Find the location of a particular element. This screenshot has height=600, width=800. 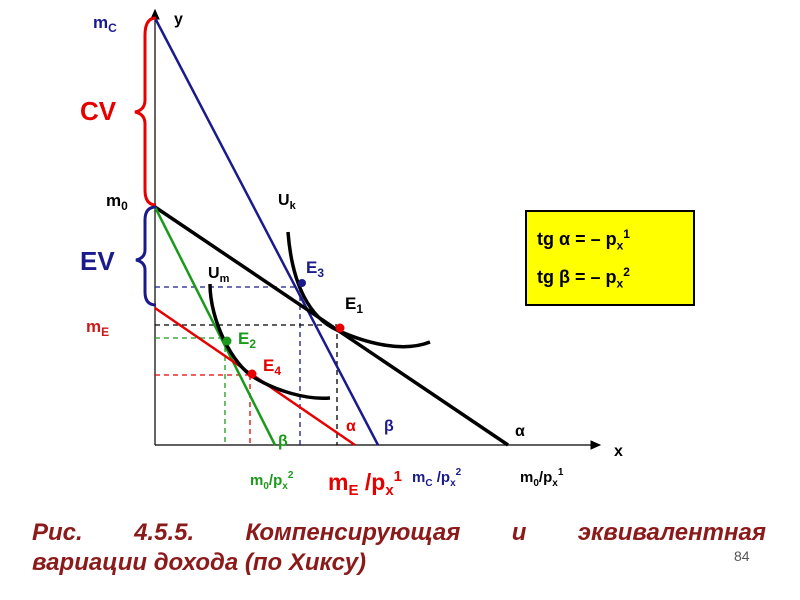

point-e2 is located at coordinates (227, 341).